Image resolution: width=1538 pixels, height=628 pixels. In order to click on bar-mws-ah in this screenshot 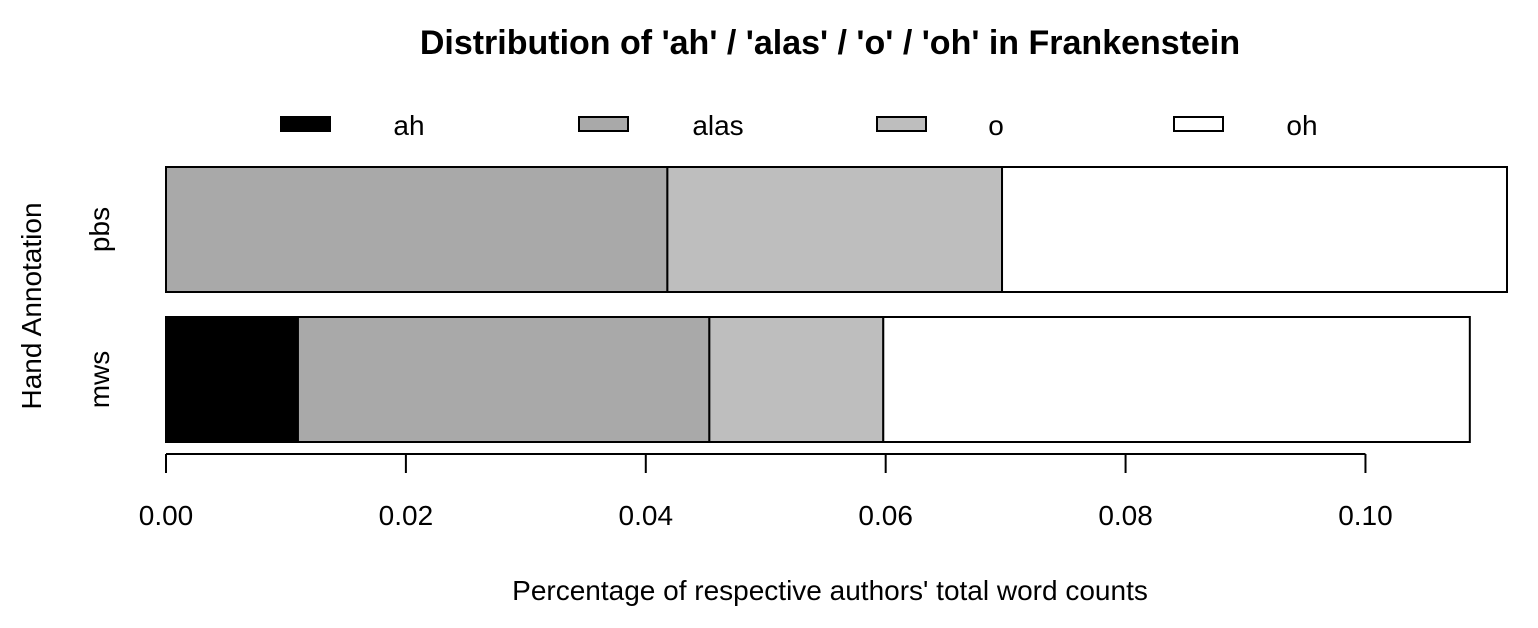, I will do `click(232, 379)`.